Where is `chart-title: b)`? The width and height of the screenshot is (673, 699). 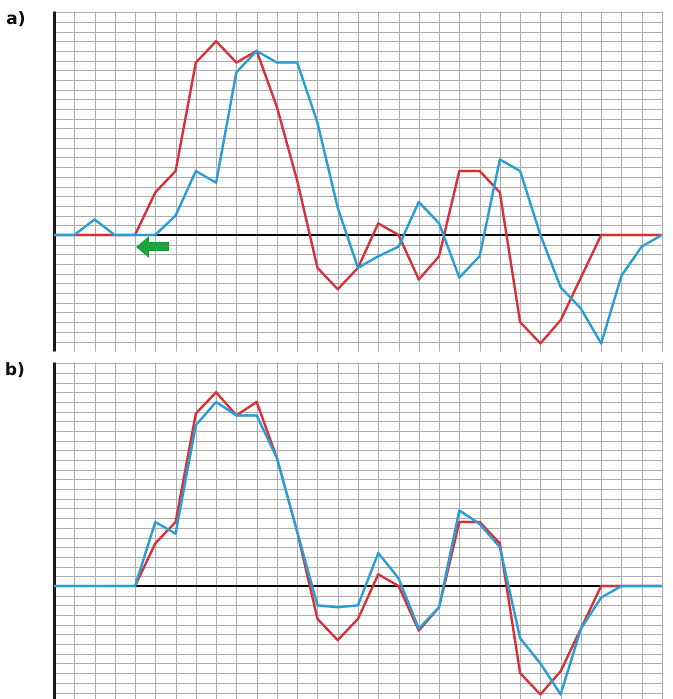
chart-title: b) is located at coordinates (14, 370).